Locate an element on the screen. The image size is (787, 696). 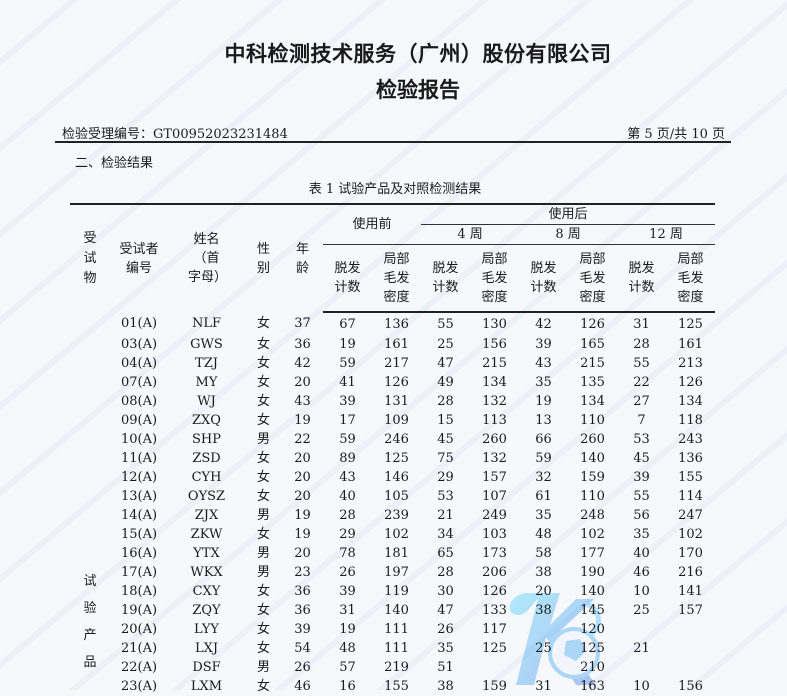
group-label: 试验产品 is located at coordinates (90, 622).